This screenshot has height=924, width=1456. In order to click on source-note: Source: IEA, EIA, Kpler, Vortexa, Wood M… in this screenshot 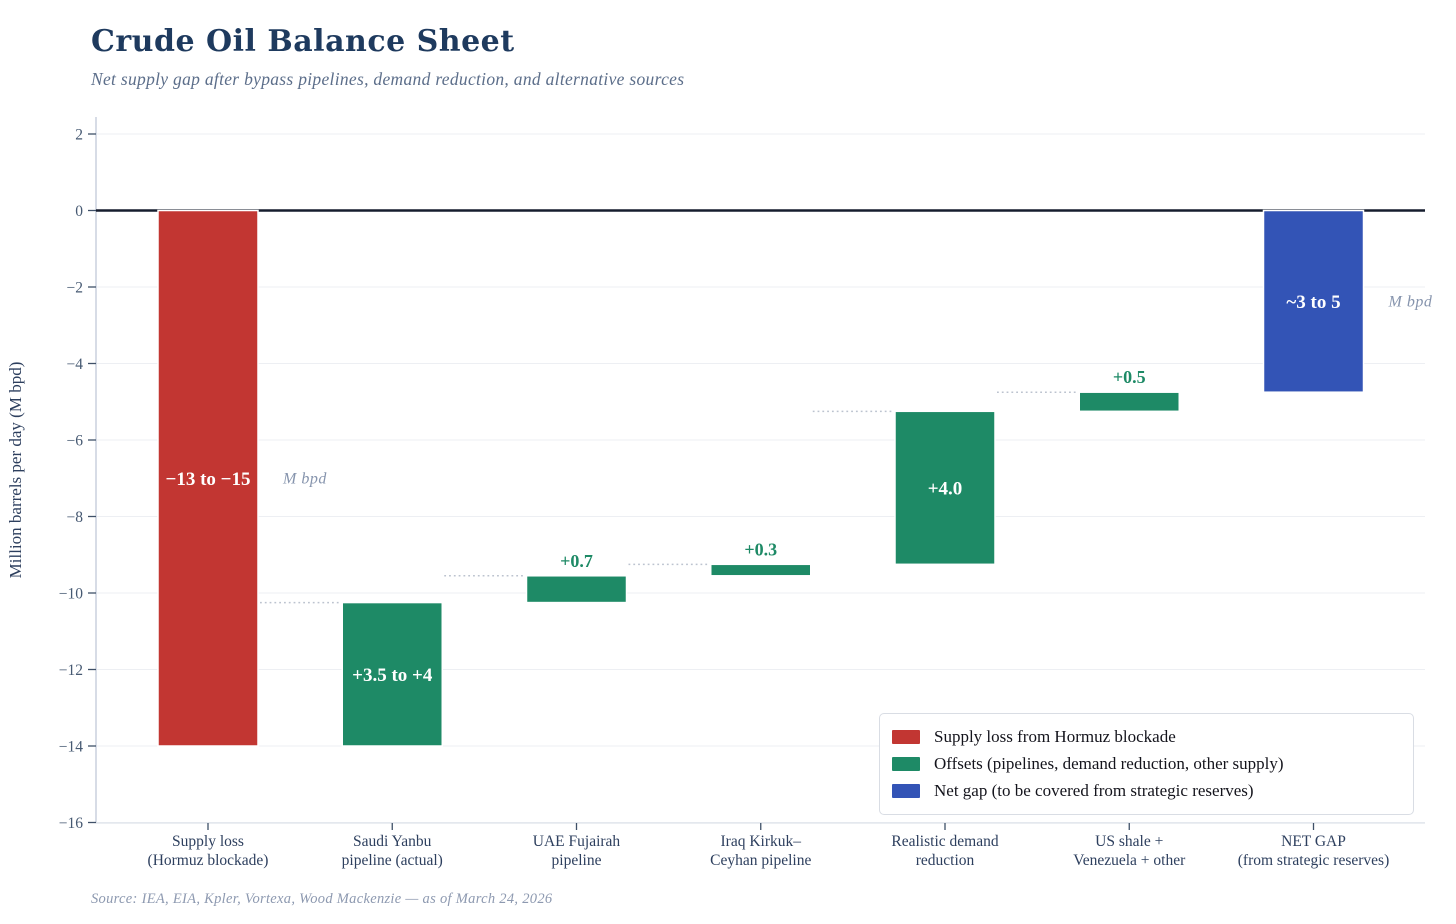, I will do `click(322, 899)`.